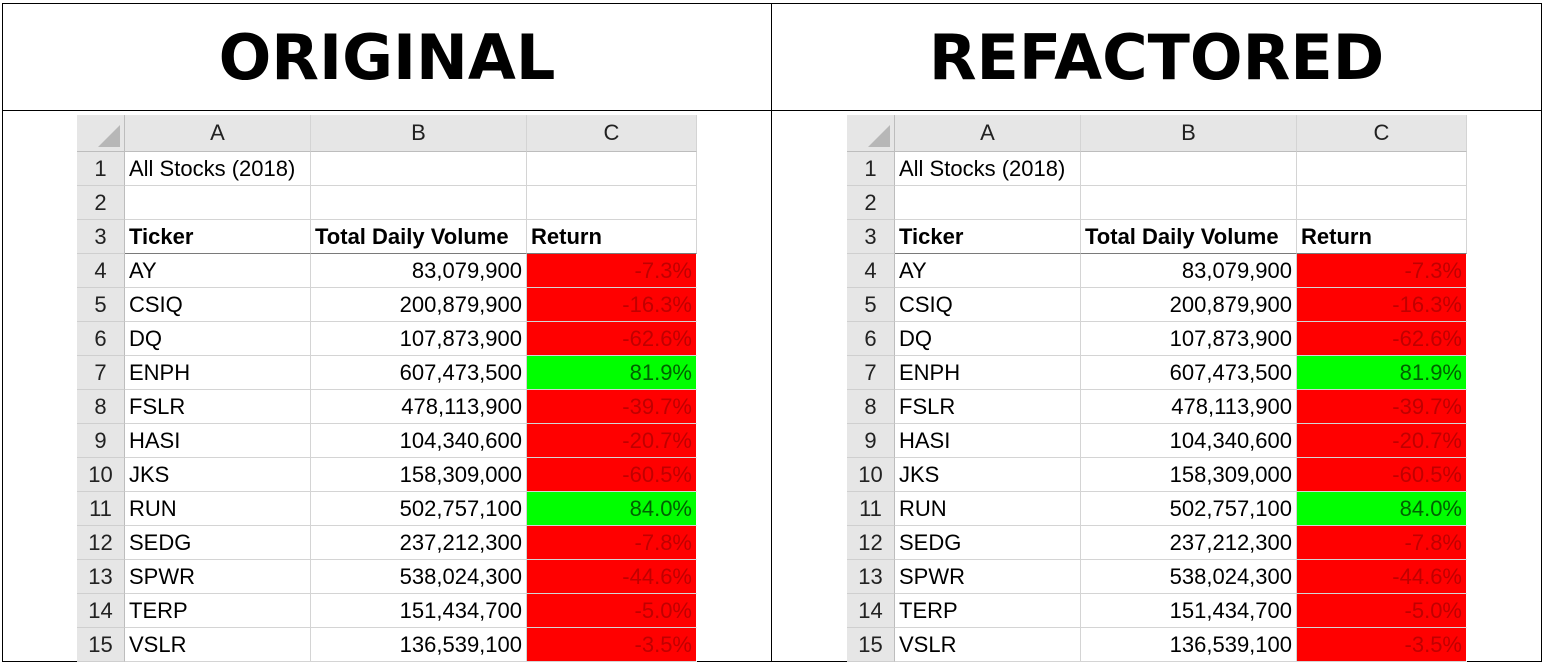 The height and width of the screenshot is (666, 1544). Describe the element at coordinates (1382, 271) in the screenshot. I see `return-cell: -7.3%` at that location.